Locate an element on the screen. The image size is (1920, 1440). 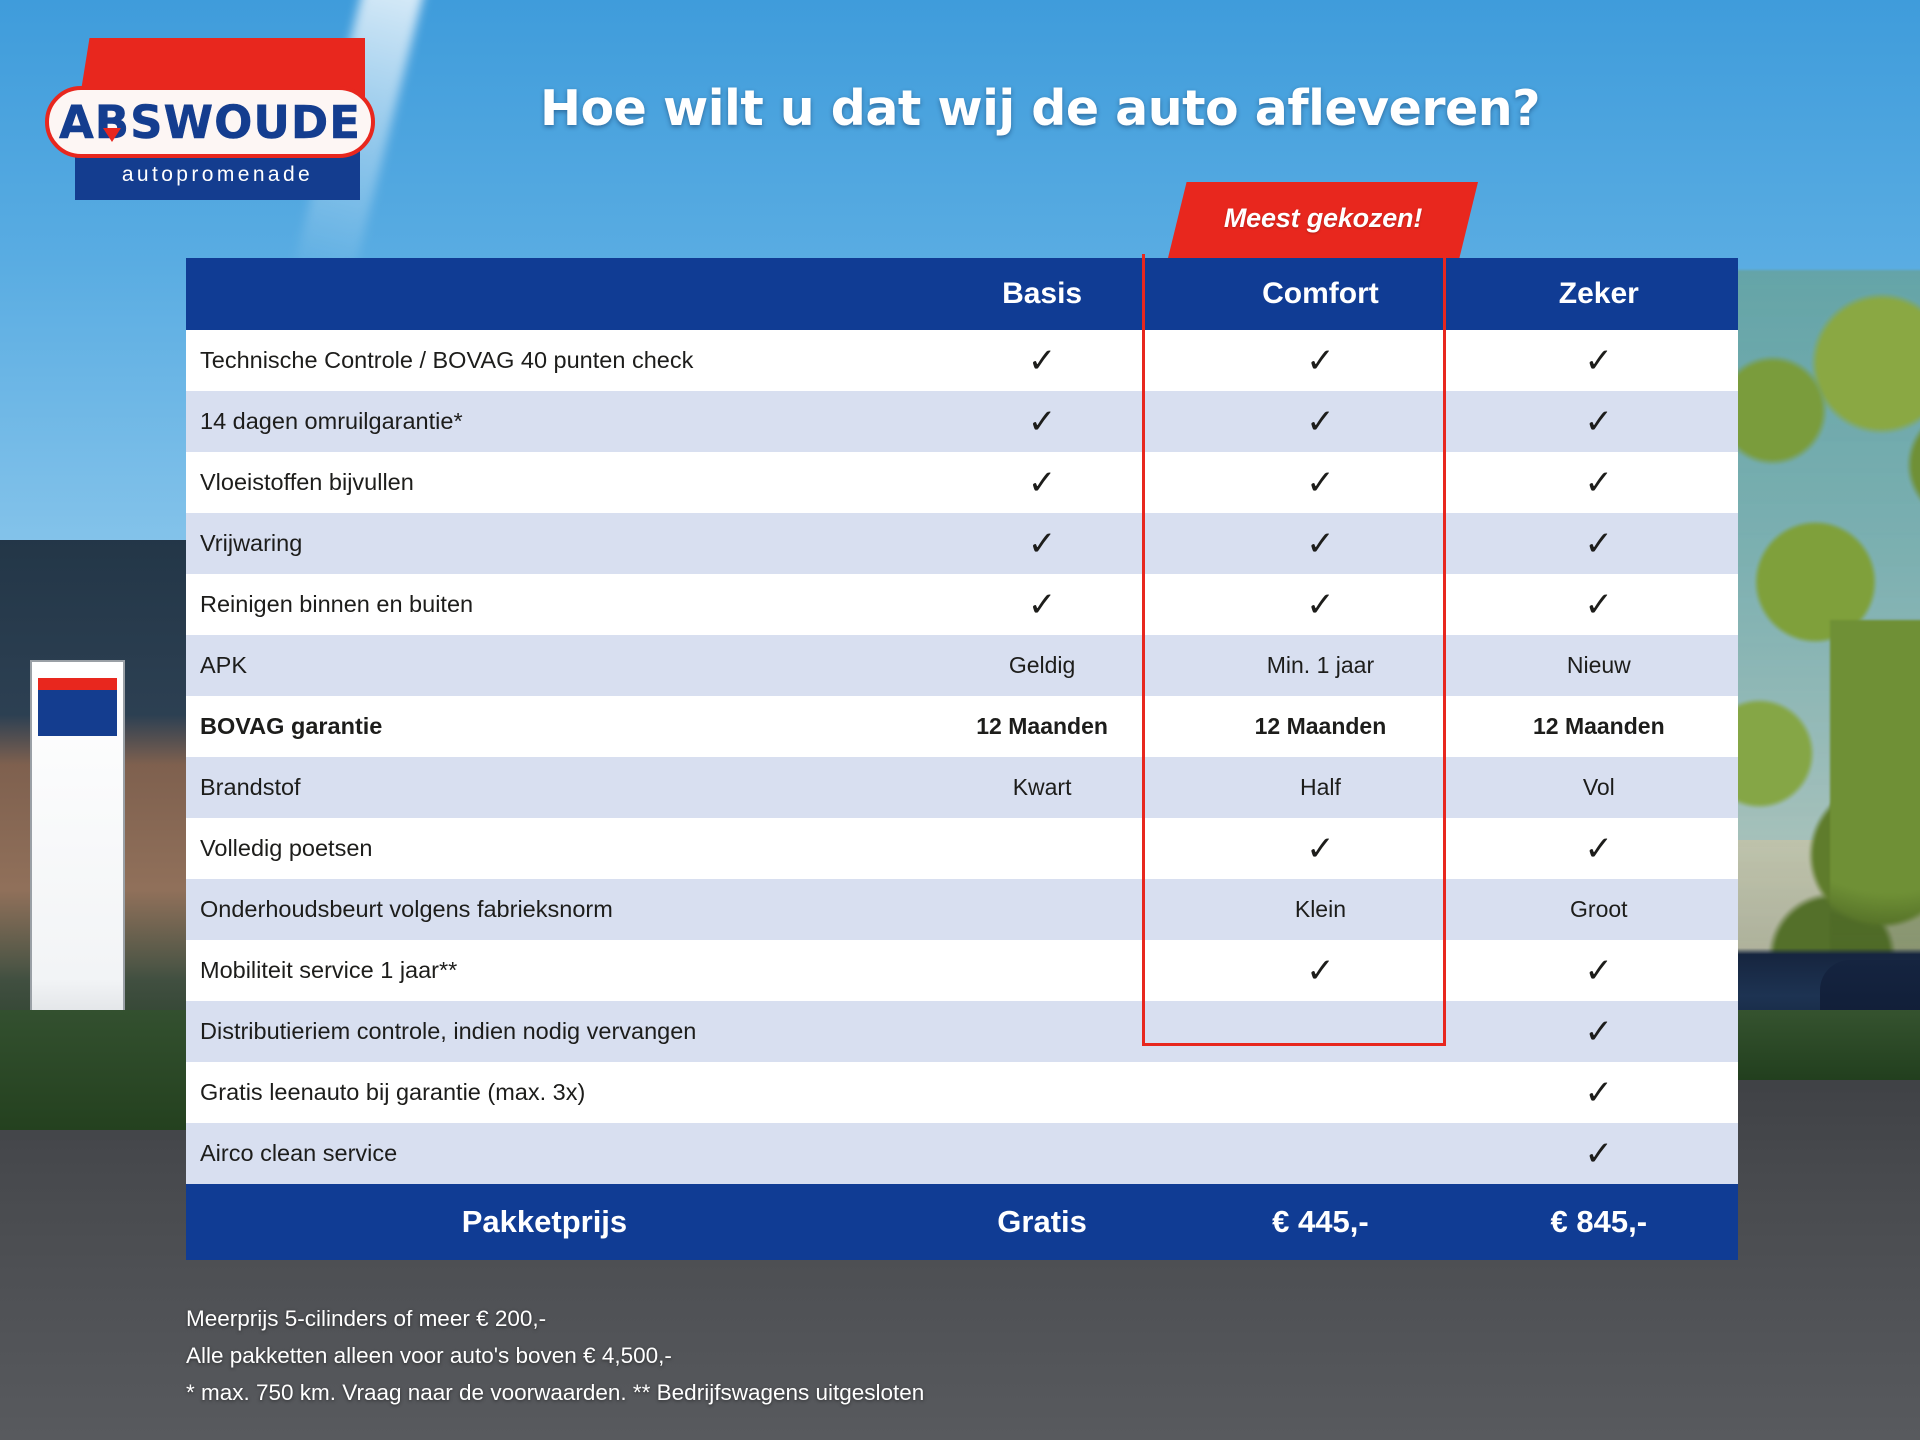
table-row: 14 dagen omruilgarantie* ✓ ✓ ✓ is located at coordinates (962, 421).